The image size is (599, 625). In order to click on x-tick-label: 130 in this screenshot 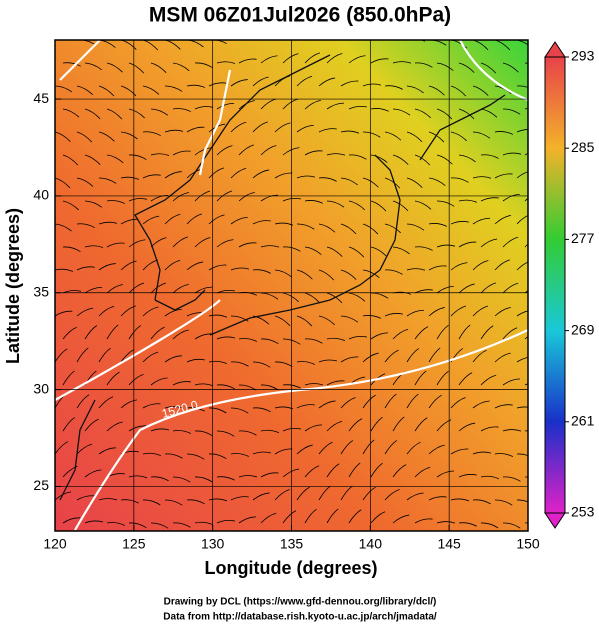, I will do `click(213, 544)`.